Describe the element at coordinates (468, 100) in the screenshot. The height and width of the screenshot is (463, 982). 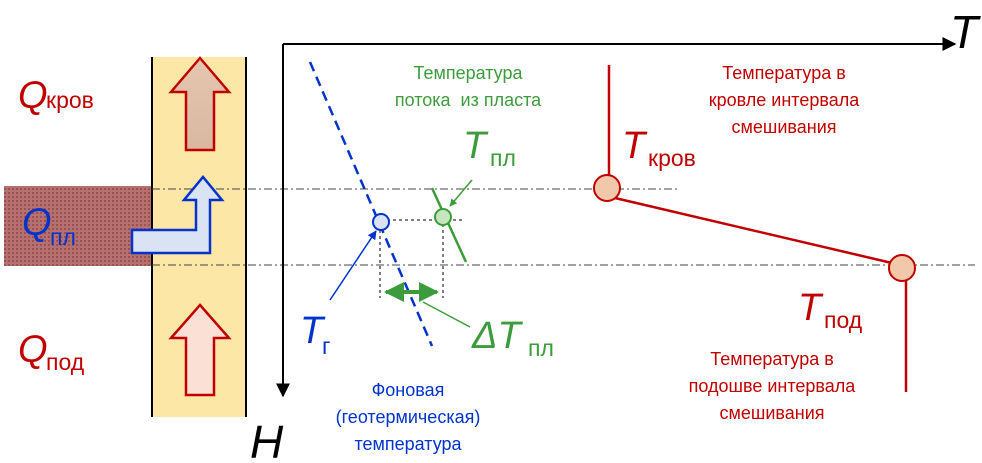
I see `caption: потока из пласта` at that location.